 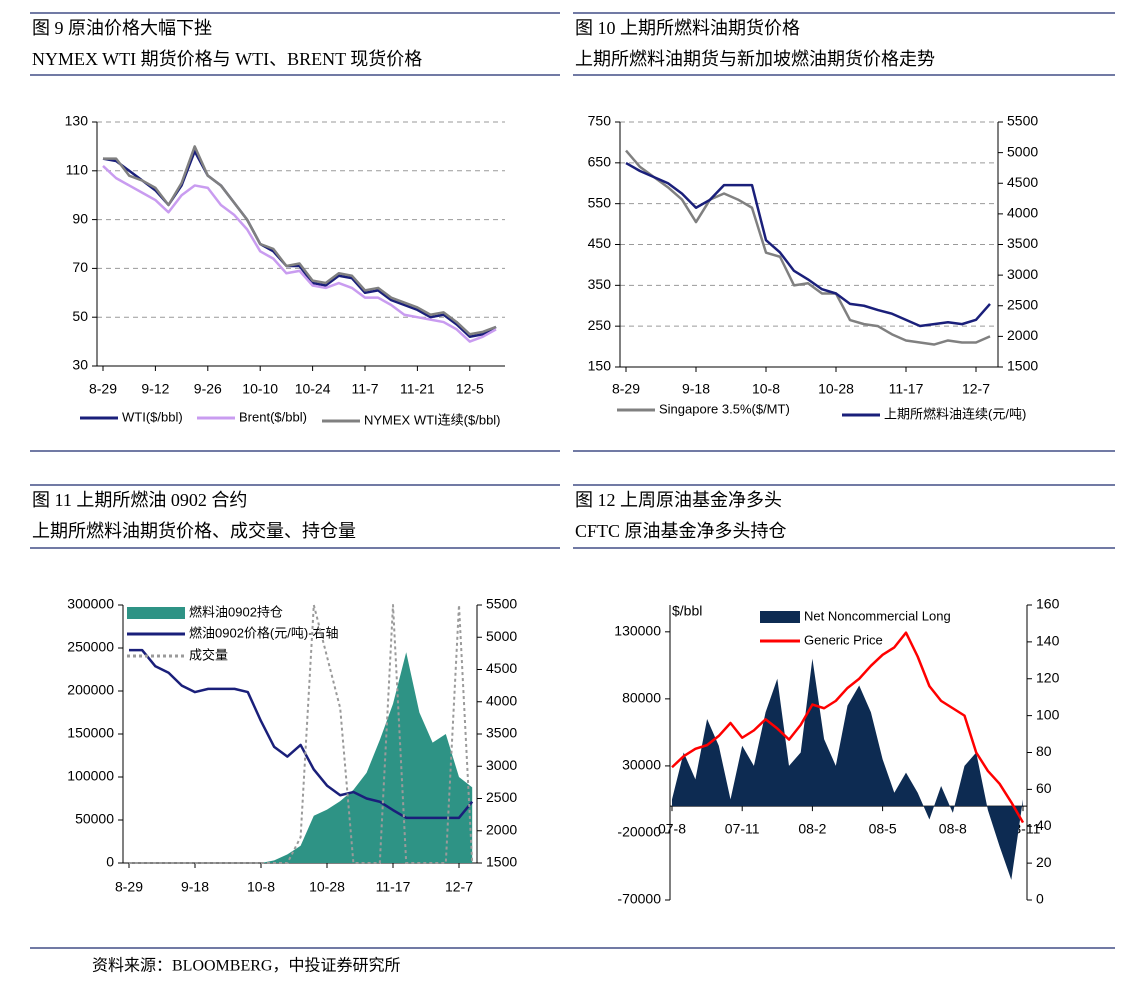 What do you see at coordinates (94, 819) in the screenshot?
I see `y-tick-label: 50000` at bounding box center [94, 819].